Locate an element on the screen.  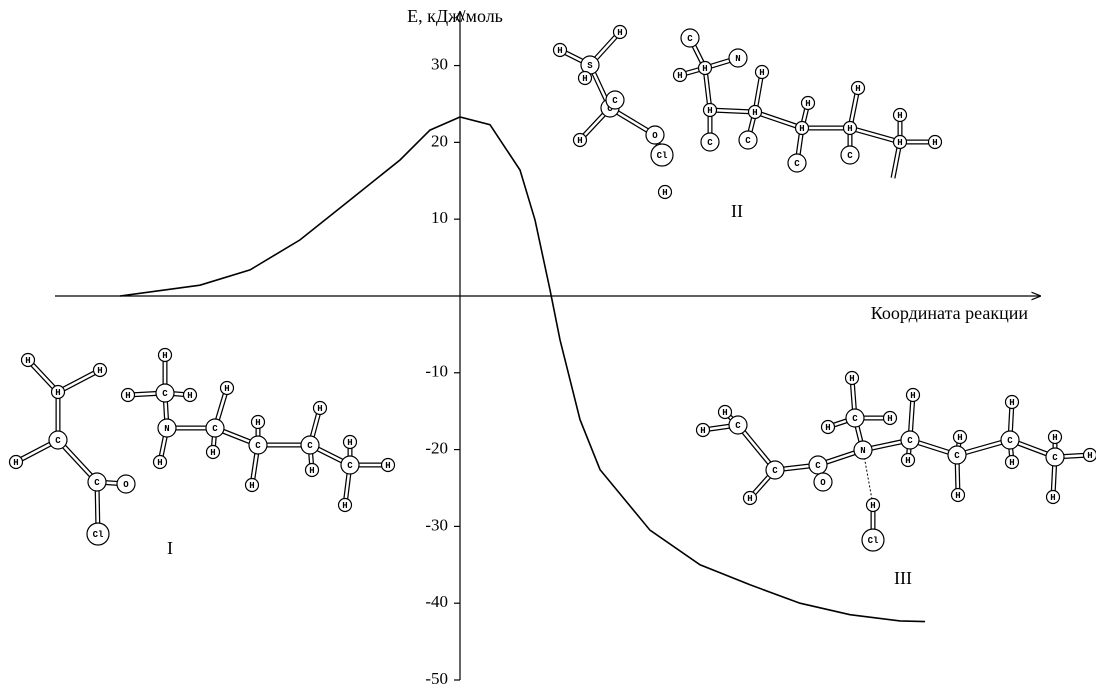
y-axis-label: E, кДж/моль is located at coordinates (455, 16).